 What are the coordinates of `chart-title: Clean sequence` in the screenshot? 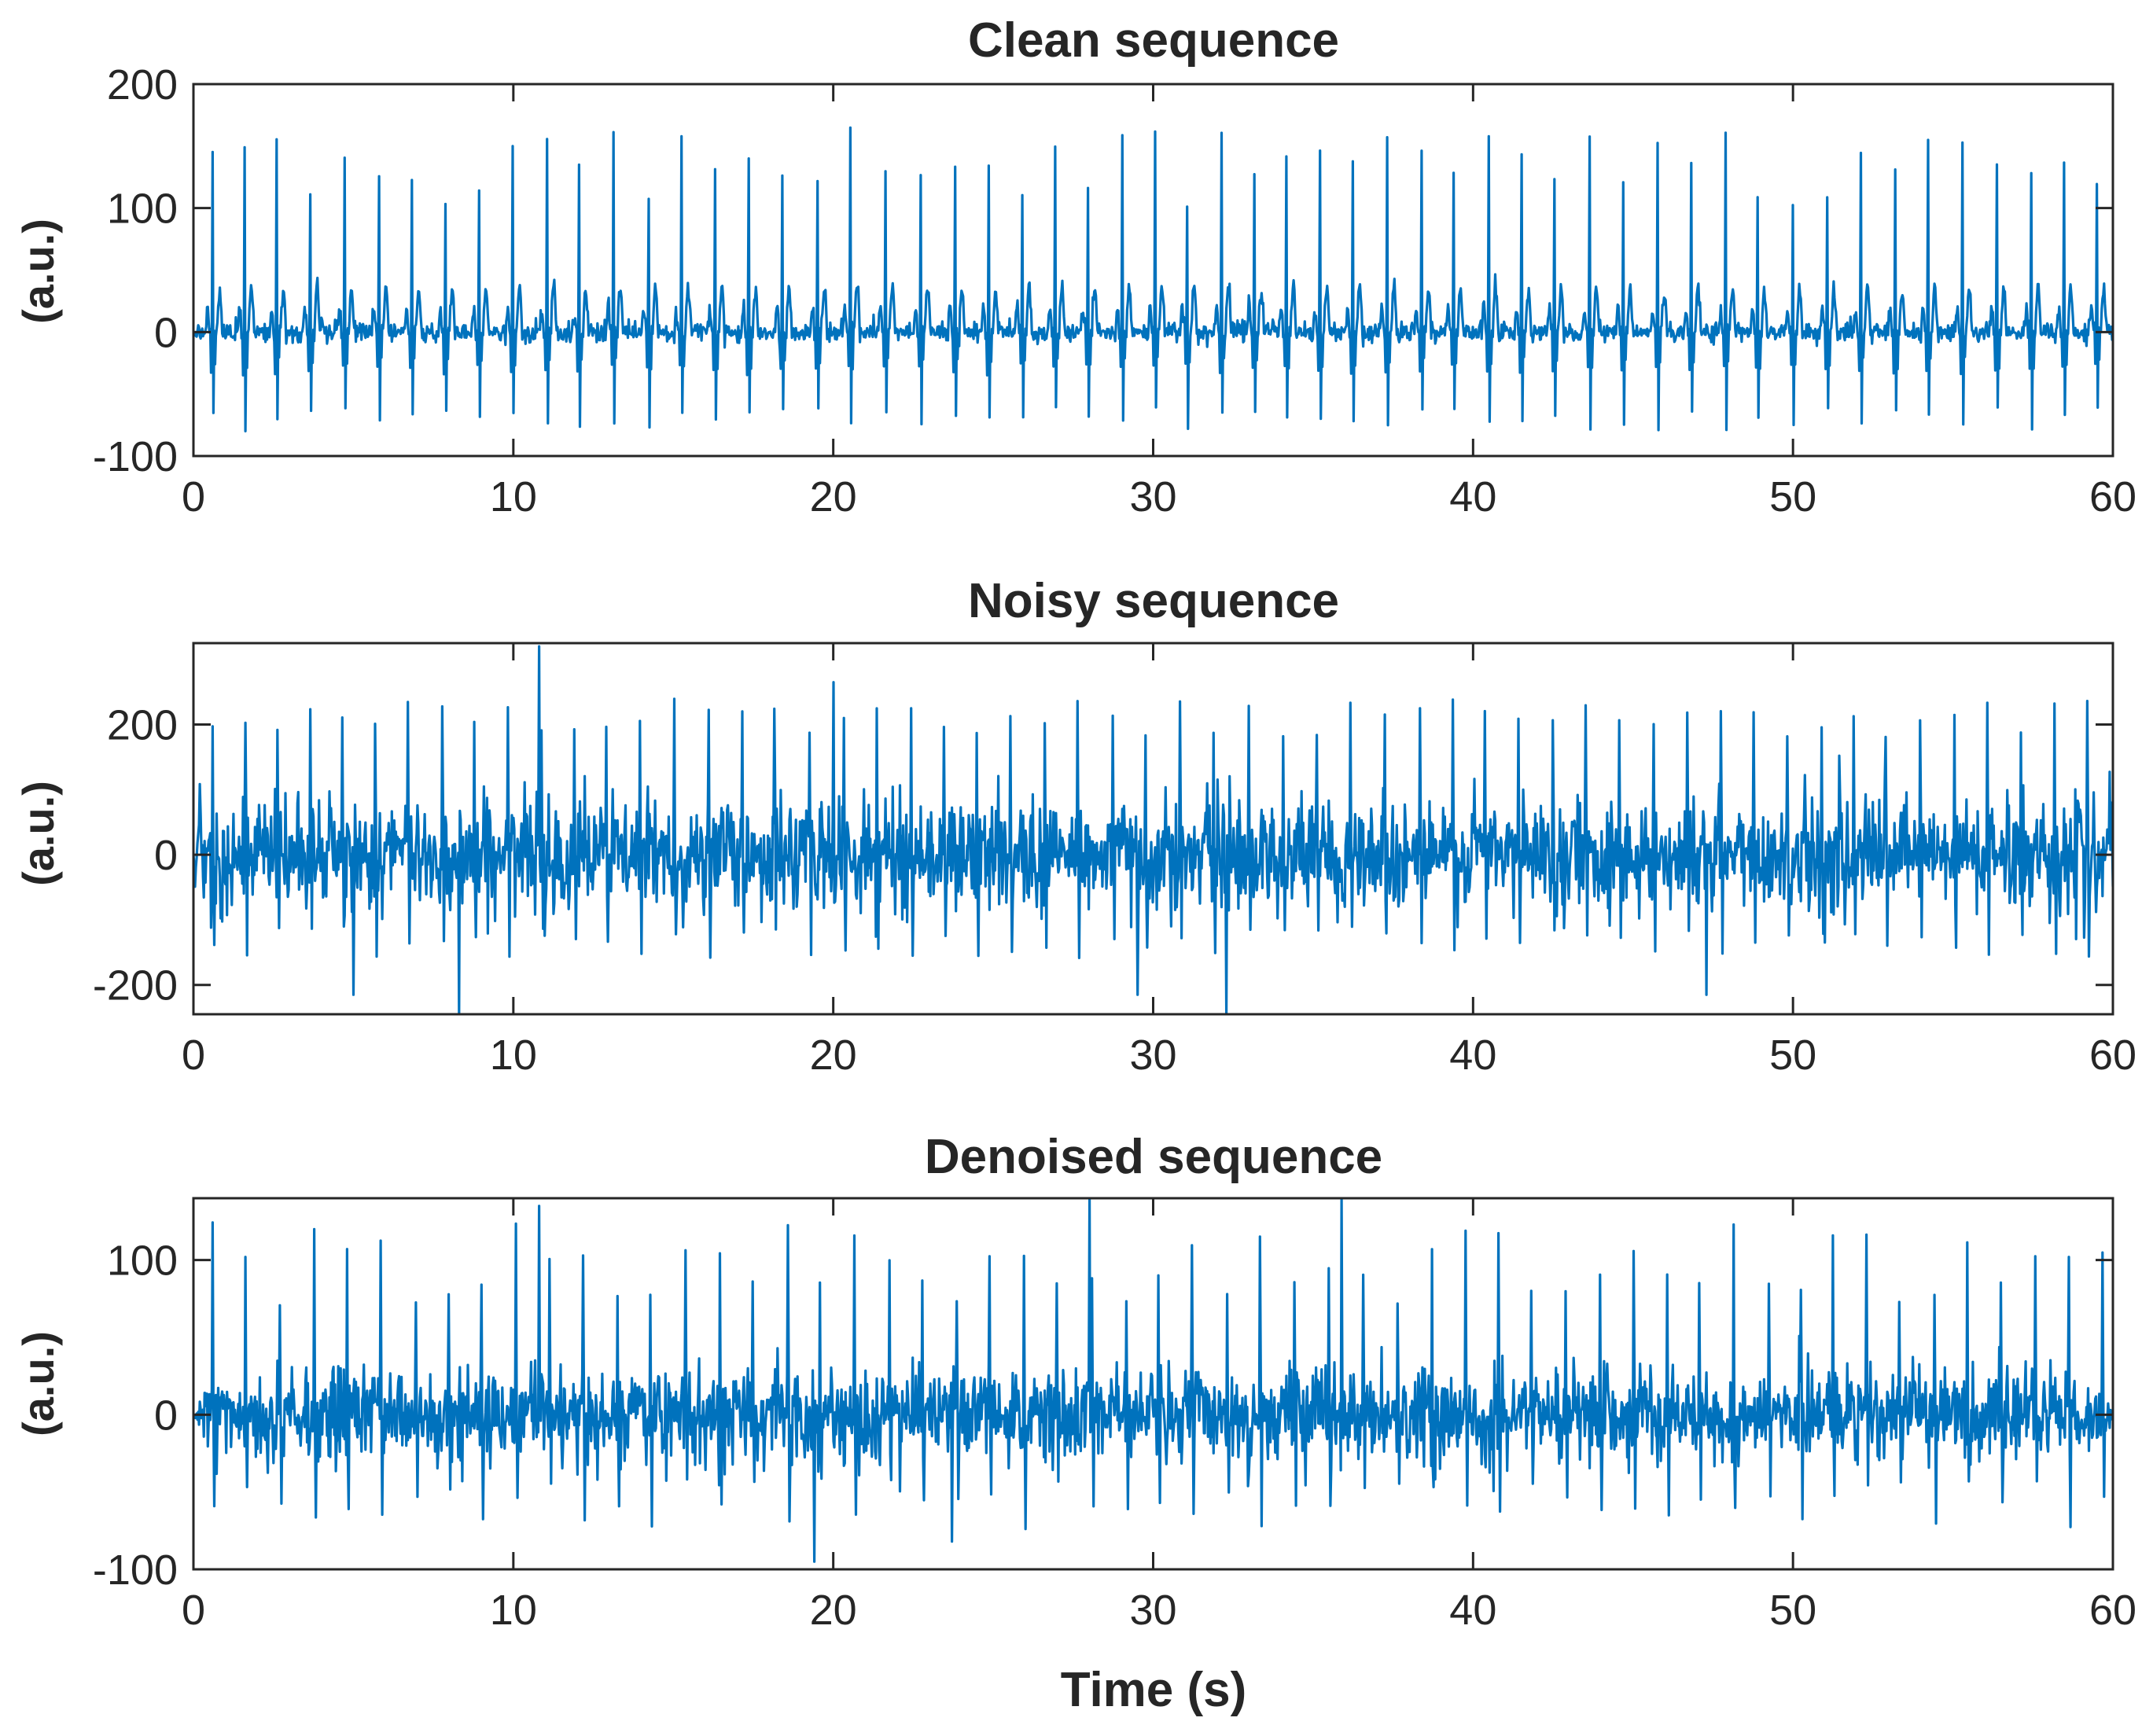 It's located at (1153, 40).